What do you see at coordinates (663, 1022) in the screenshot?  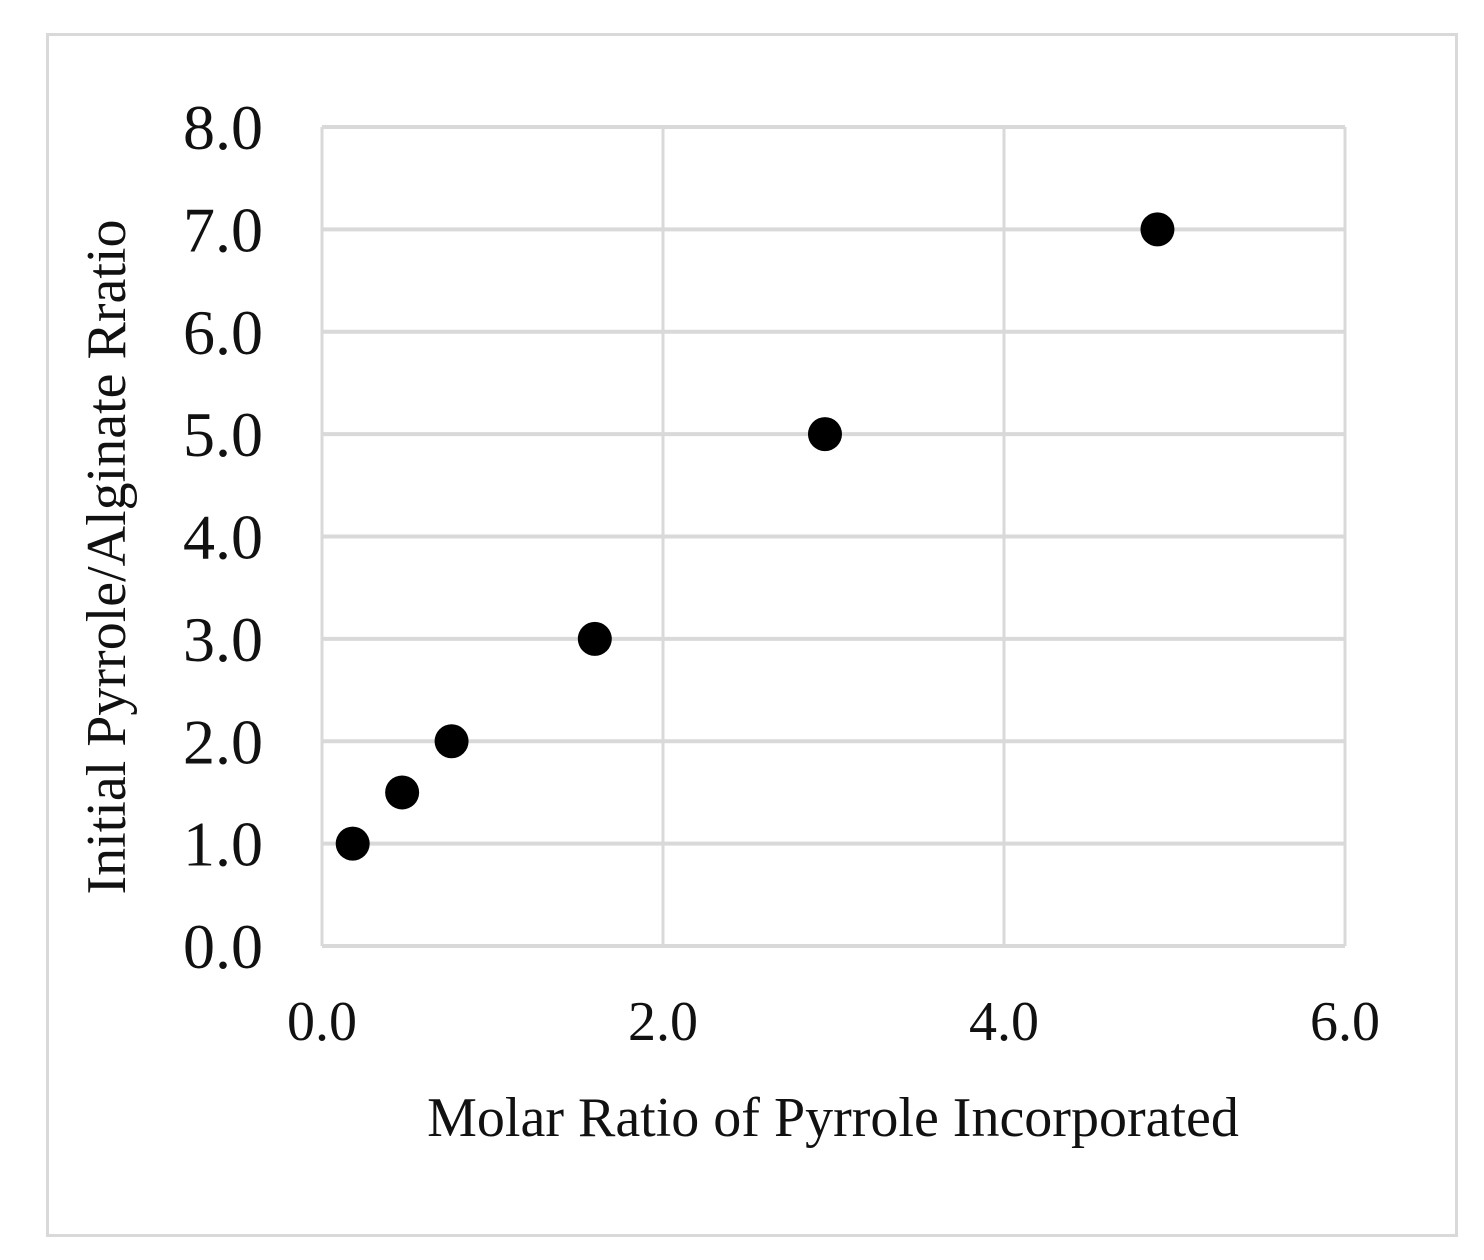 I see `x-tick-label: 2.0` at bounding box center [663, 1022].